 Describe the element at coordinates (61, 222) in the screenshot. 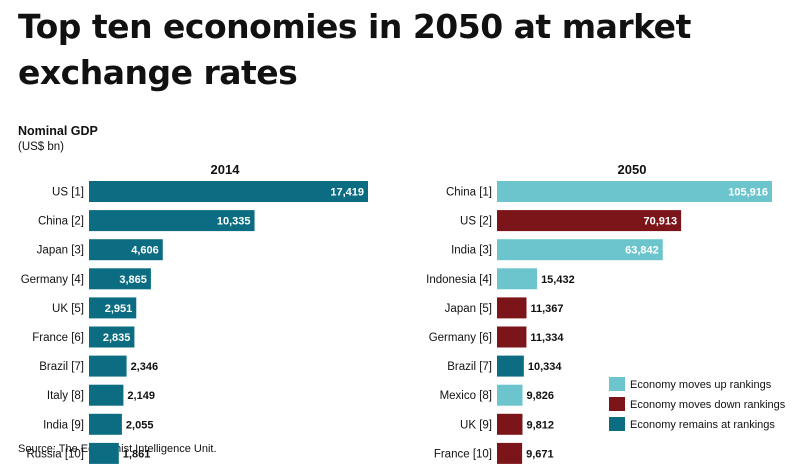

I see `category-label: China [2]` at that location.